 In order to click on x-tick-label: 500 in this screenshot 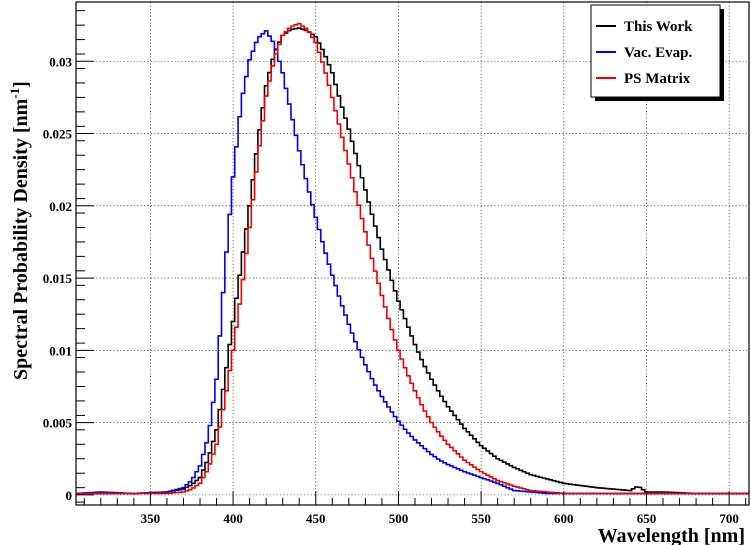, I will do `click(399, 518)`.